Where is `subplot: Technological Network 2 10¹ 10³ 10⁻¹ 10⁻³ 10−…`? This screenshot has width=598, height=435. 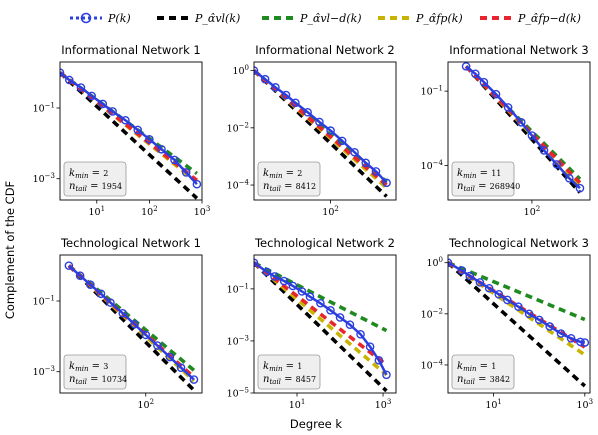 subplot: Technological Network 2 10¹ 10³ 10⁻¹ 10⁻³ 10−… is located at coordinates (312, 323).